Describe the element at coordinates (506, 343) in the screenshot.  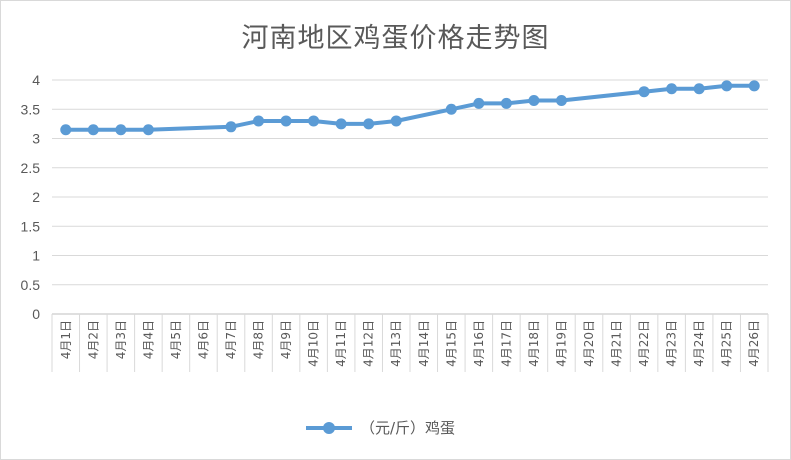
I see `x-tick-label: 4月17日` at that location.